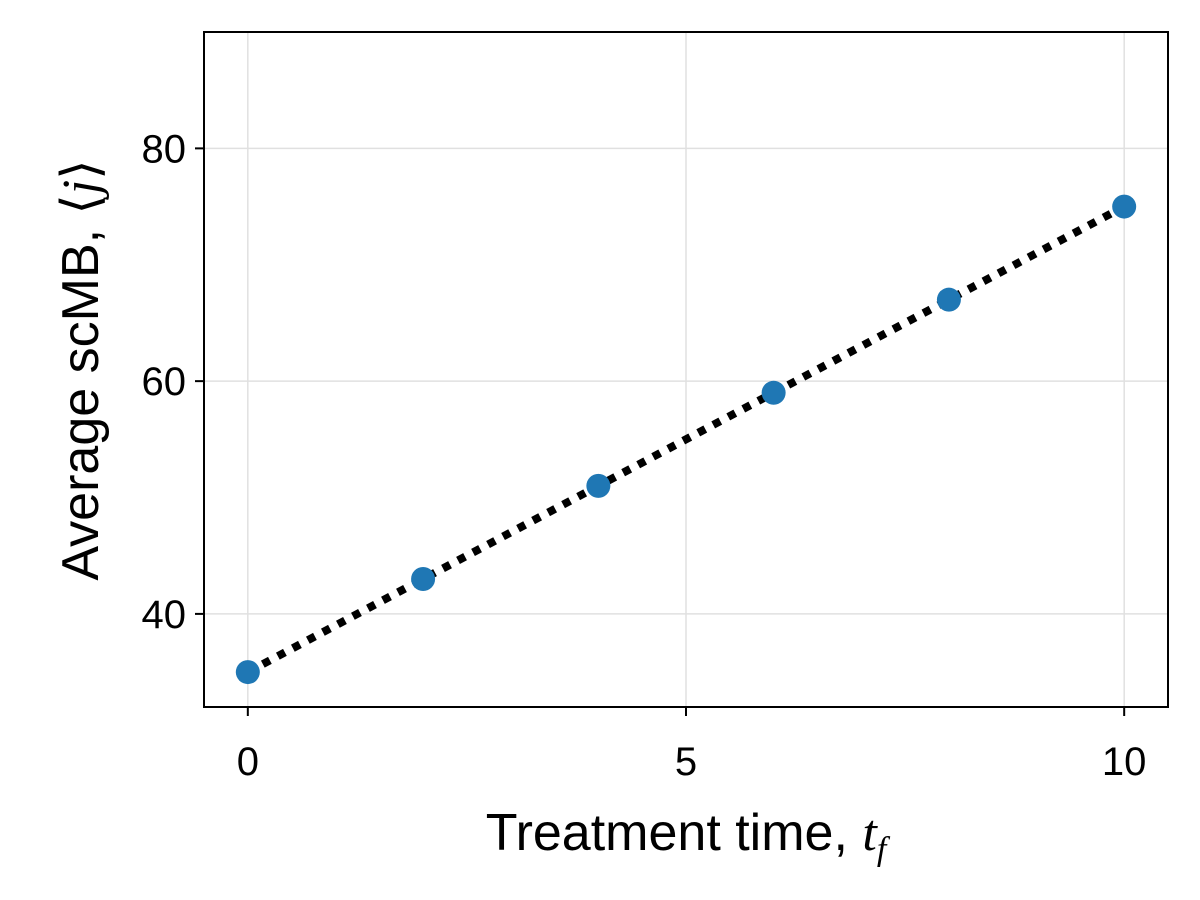  Describe the element at coordinates (81, 397) in the screenshot. I see `y-axis-label-text: Average scMB,` at that location.